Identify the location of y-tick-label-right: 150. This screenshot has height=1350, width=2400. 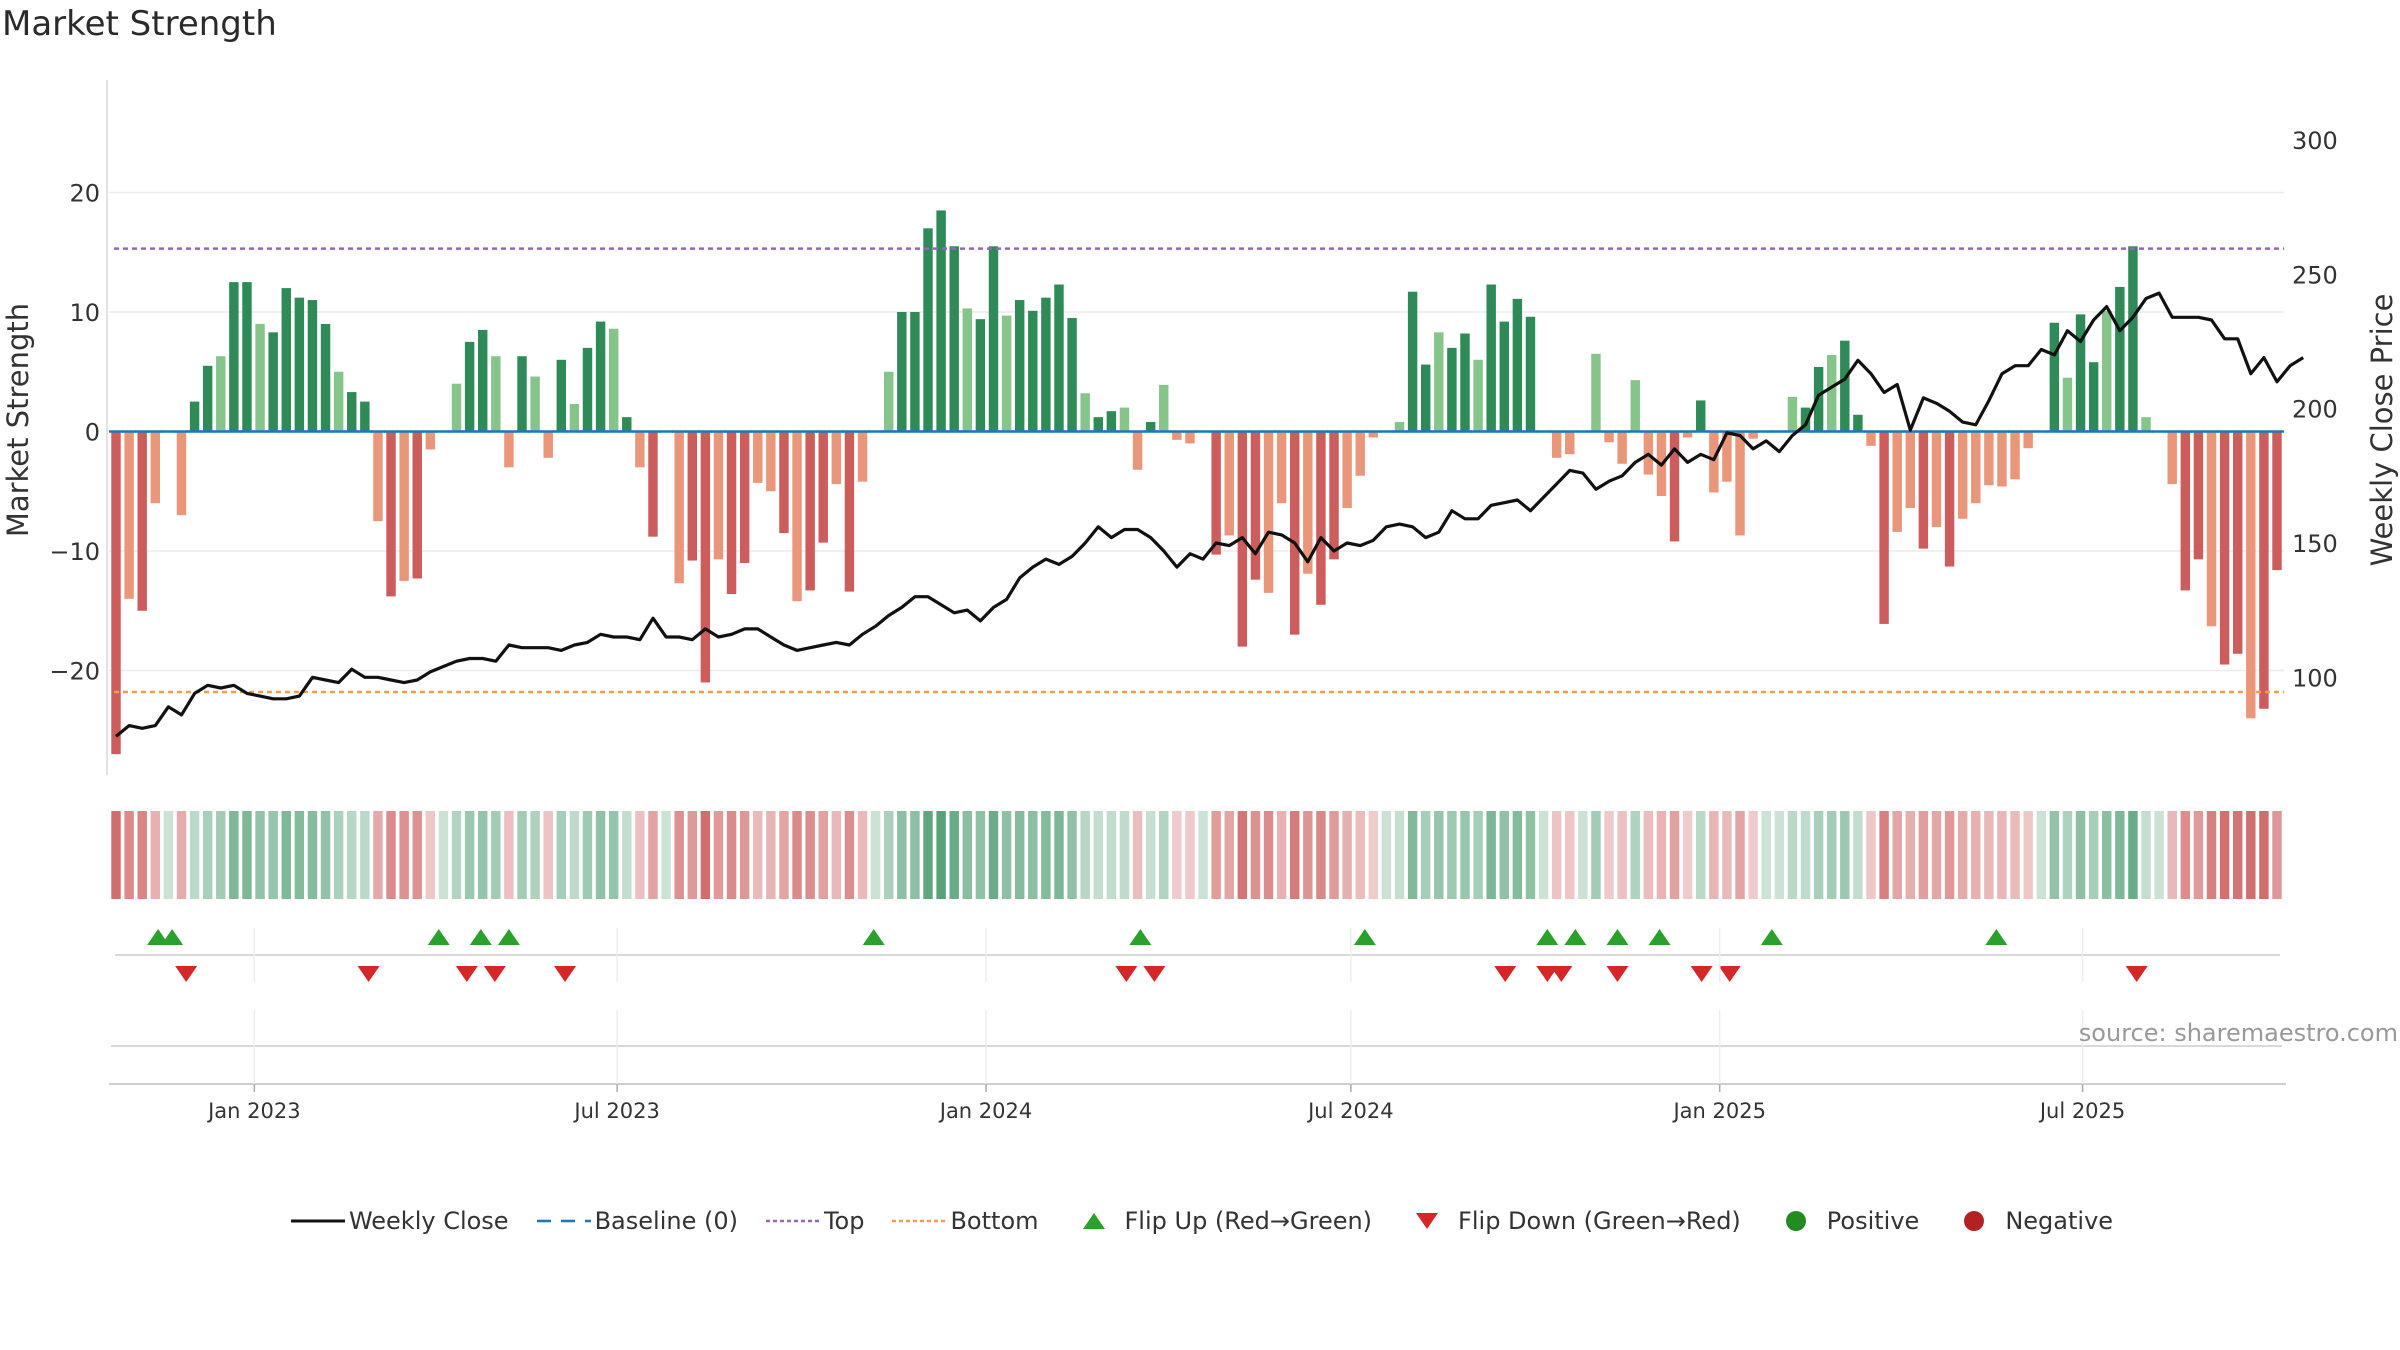
(2315, 544).